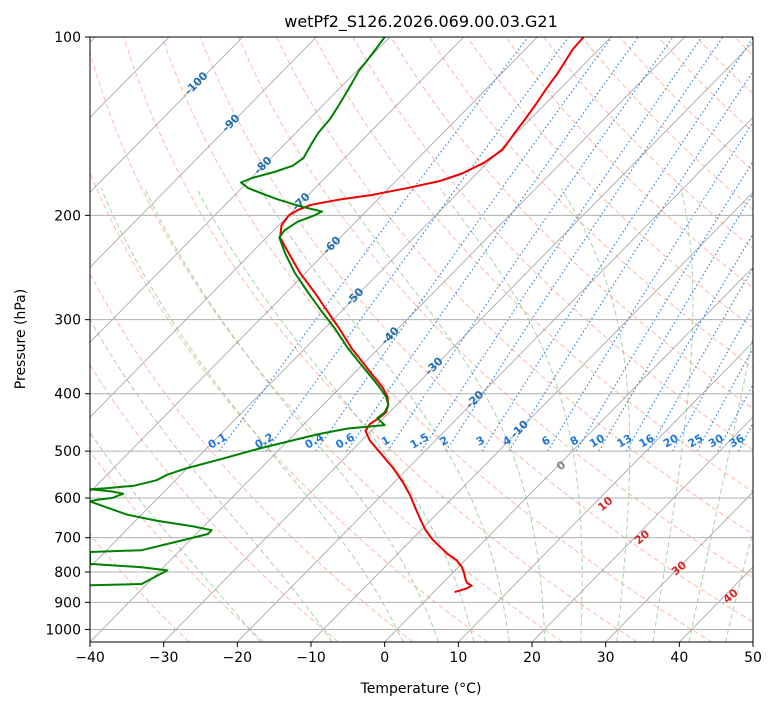  Describe the element at coordinates (67, 395) in the screenshot. I see `y-tick-label: 400` at that location.